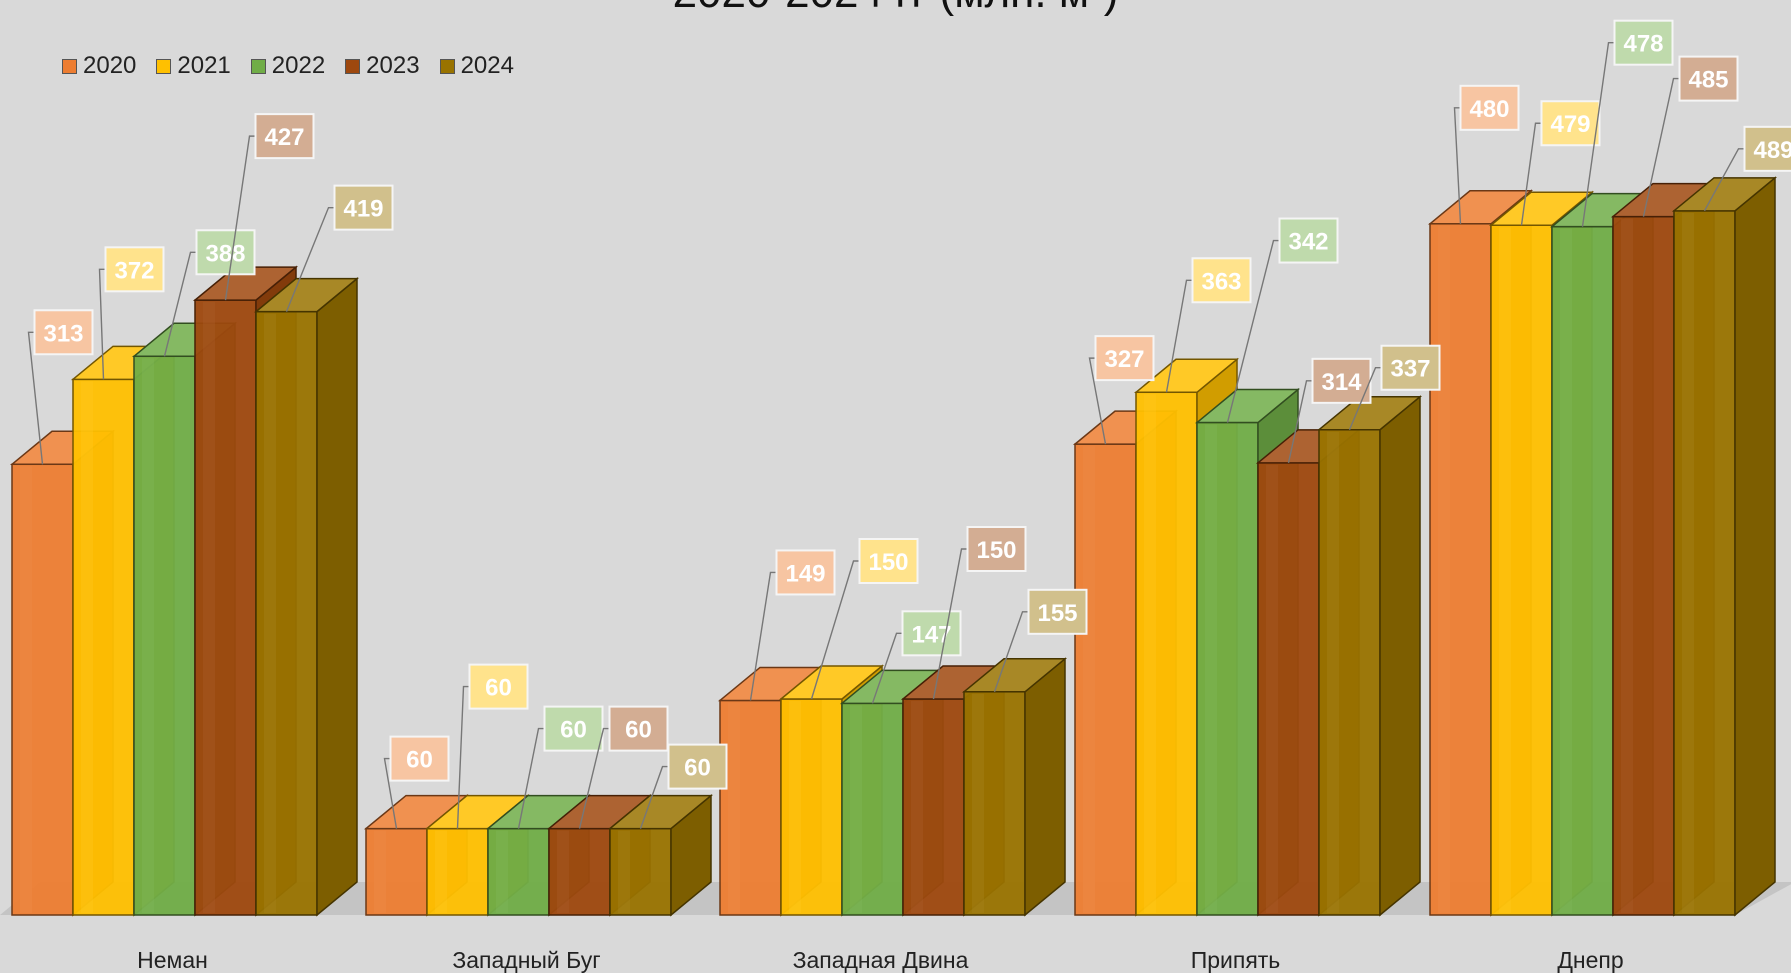  I want to click on data-label: 155, so click(1057, 613).